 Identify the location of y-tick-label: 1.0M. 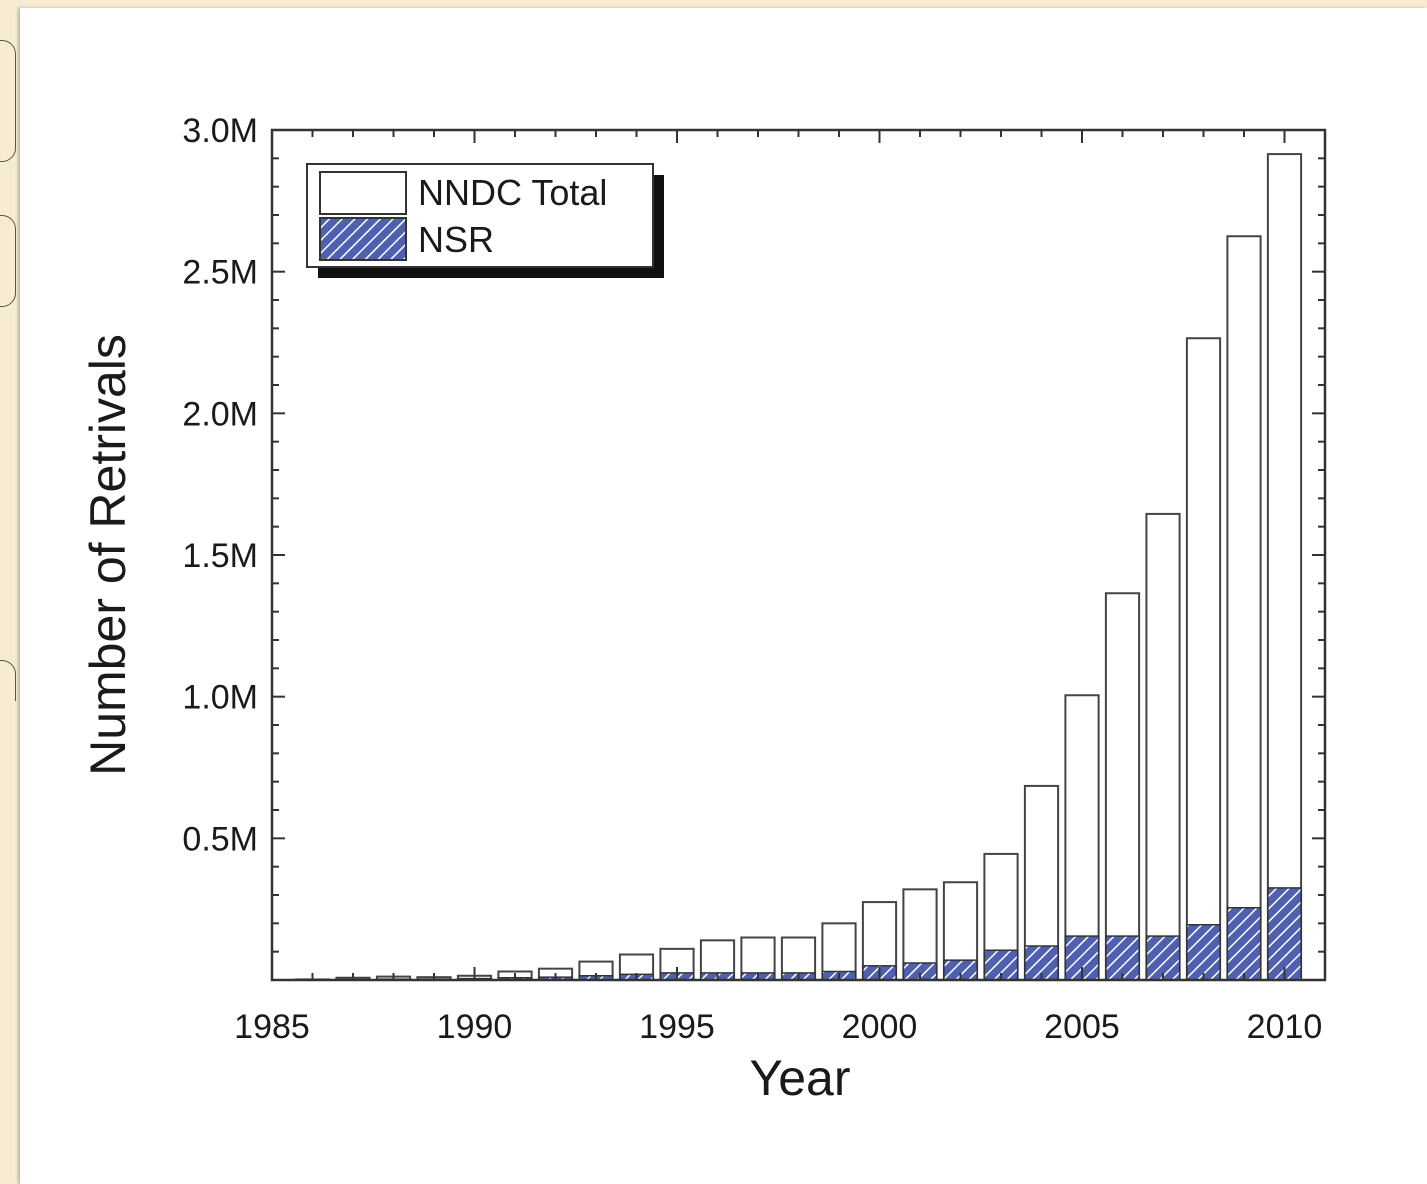
(220, 698).